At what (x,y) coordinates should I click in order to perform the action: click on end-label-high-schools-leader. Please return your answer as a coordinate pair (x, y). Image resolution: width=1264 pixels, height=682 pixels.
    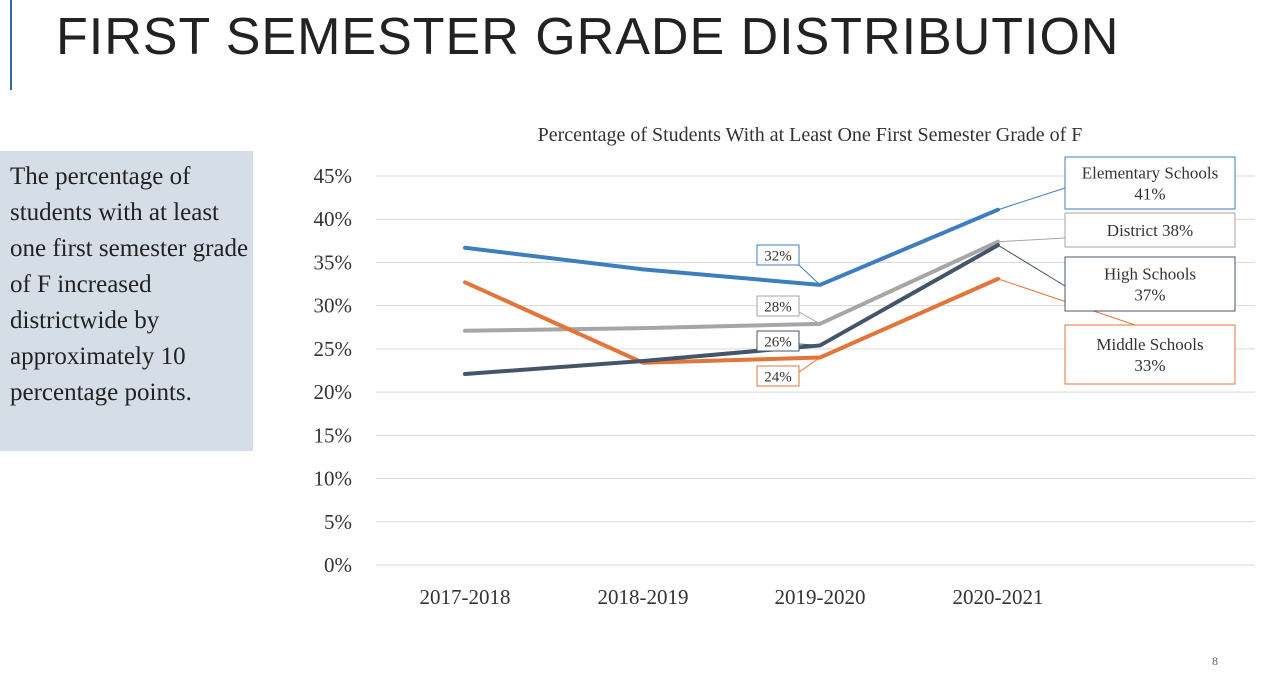
    Looking at the image, I should click on (1031, 265).